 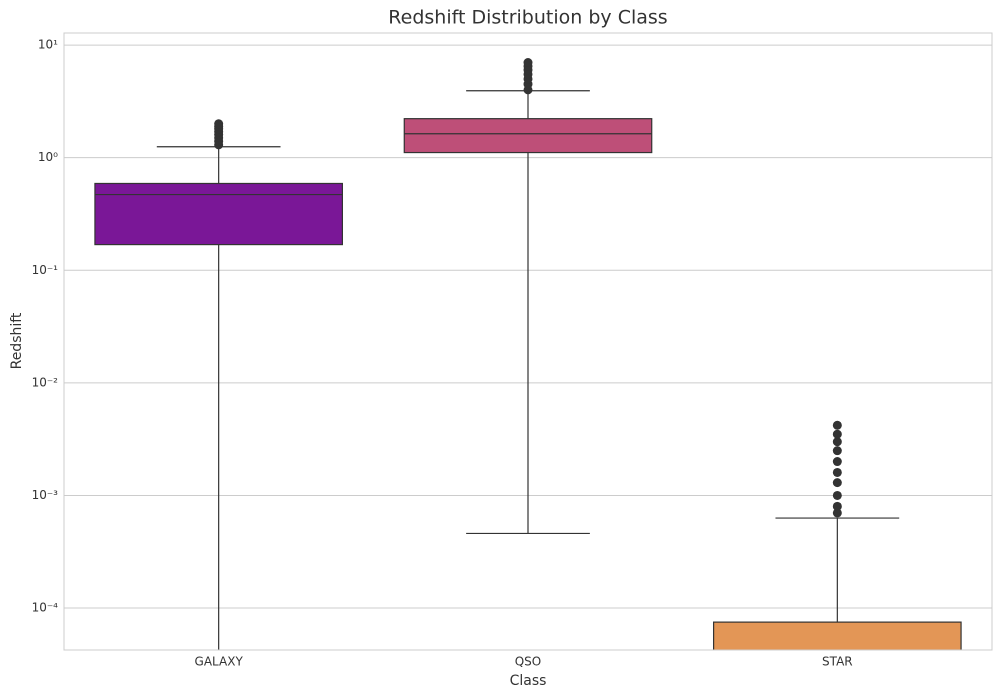 What do you see at coordinates (17, 340) in the screenshot?
I see `y-axis-label: Redshift` at bounding box center [17, 340].